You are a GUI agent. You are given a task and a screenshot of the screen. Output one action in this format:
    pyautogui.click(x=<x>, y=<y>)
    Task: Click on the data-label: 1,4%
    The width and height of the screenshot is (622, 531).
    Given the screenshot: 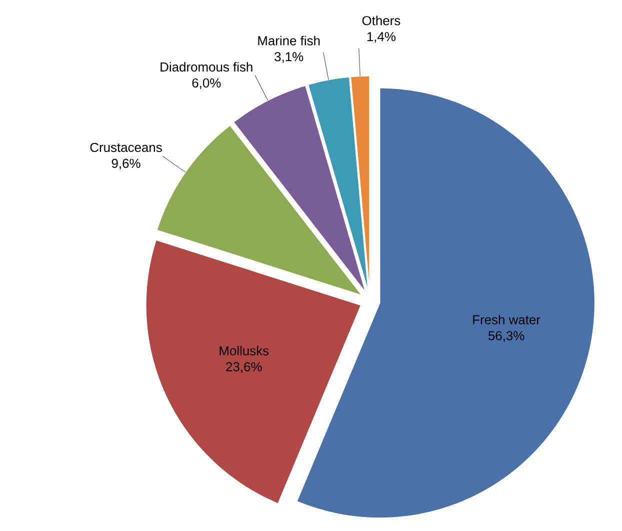 What is the action you would take?
    pyautogui.click(x=381, y=37)
    